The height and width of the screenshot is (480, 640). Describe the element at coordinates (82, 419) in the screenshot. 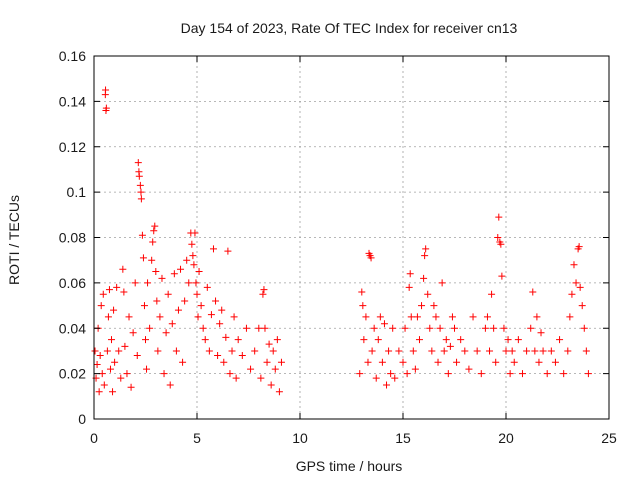

I see `y-tick-label: 0` at that location.